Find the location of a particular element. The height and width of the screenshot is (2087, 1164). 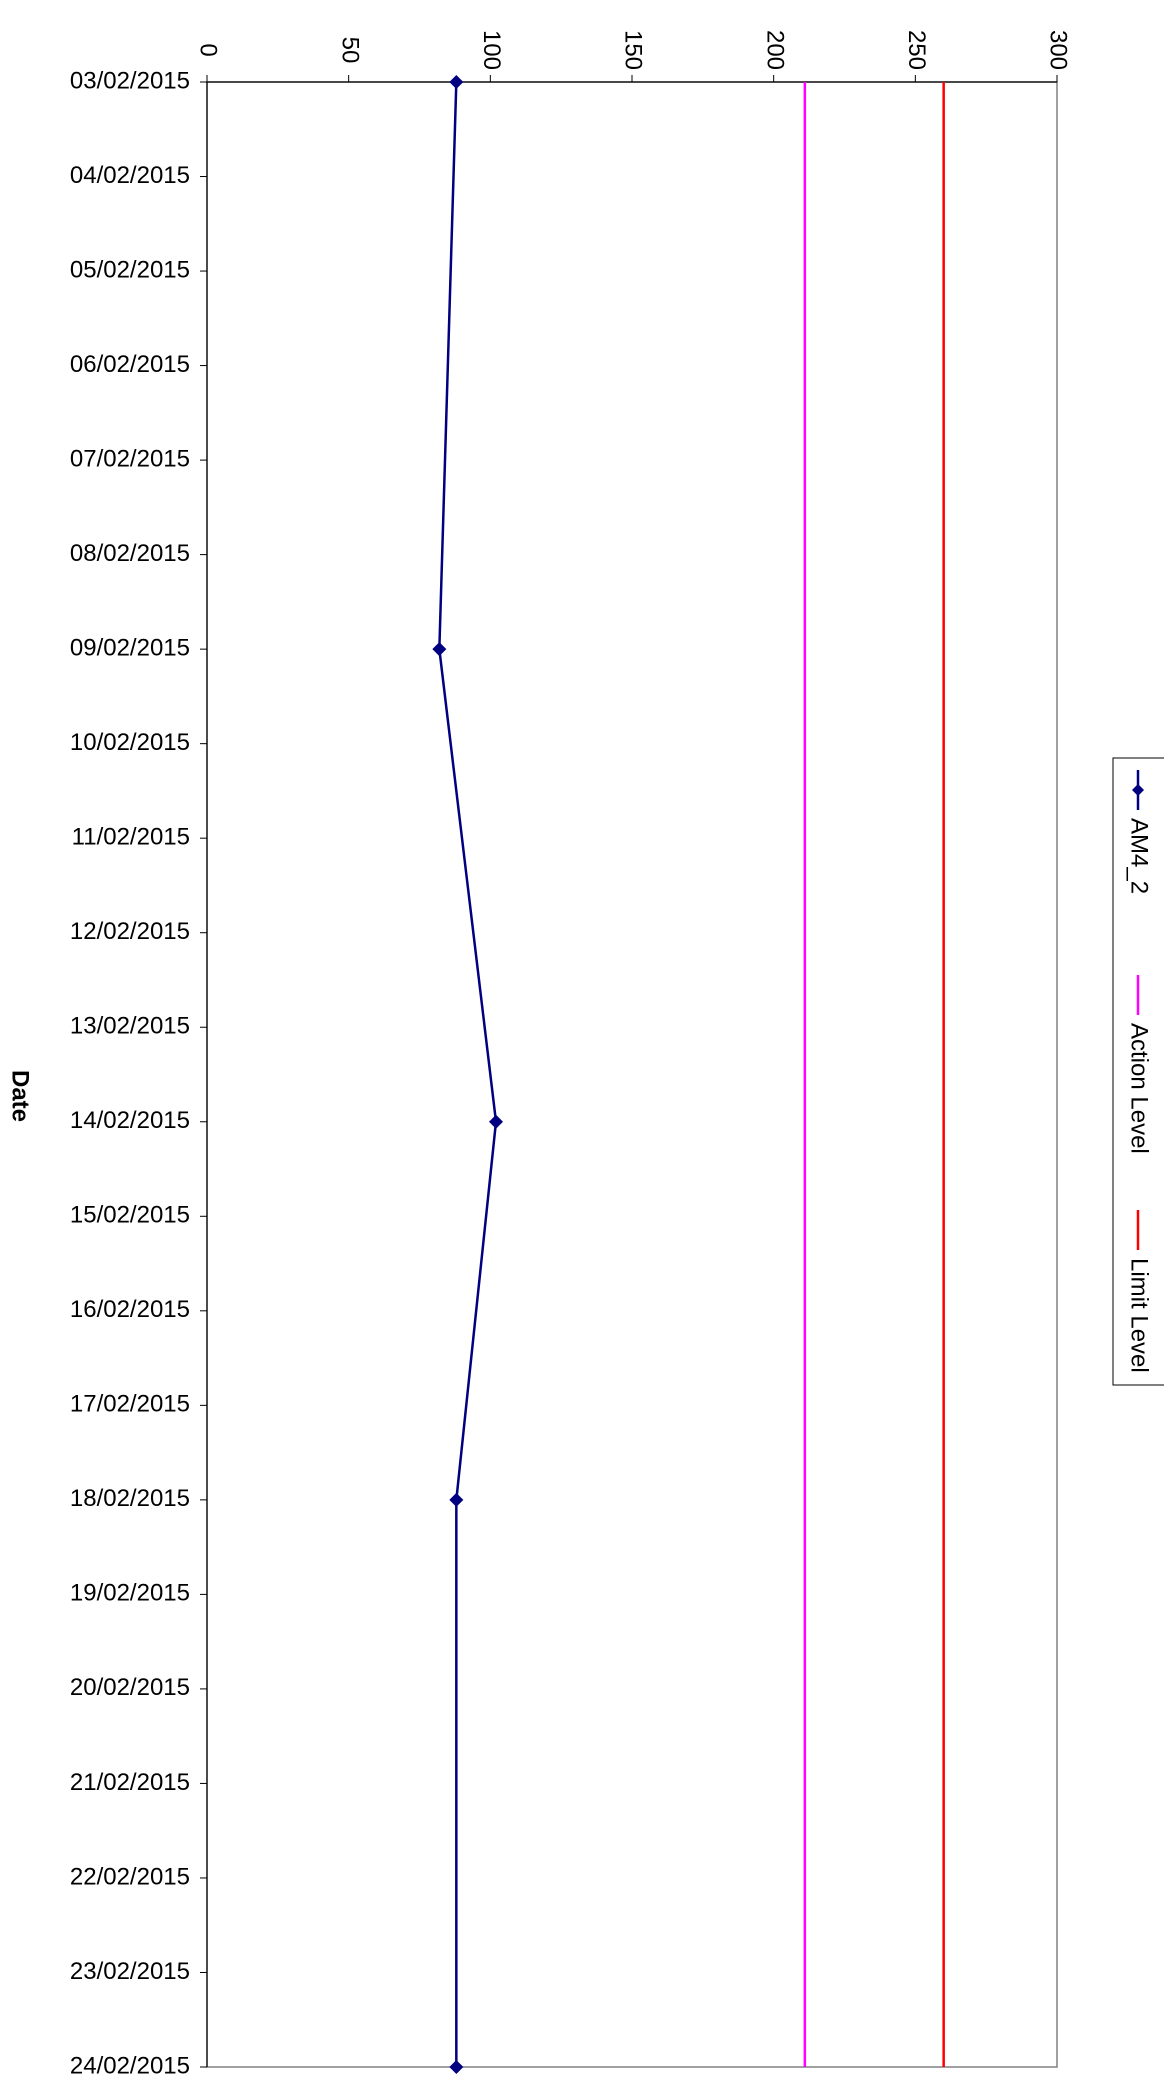

date-tick-label: 13/02/2015 is located at coordinates (130, 1026).